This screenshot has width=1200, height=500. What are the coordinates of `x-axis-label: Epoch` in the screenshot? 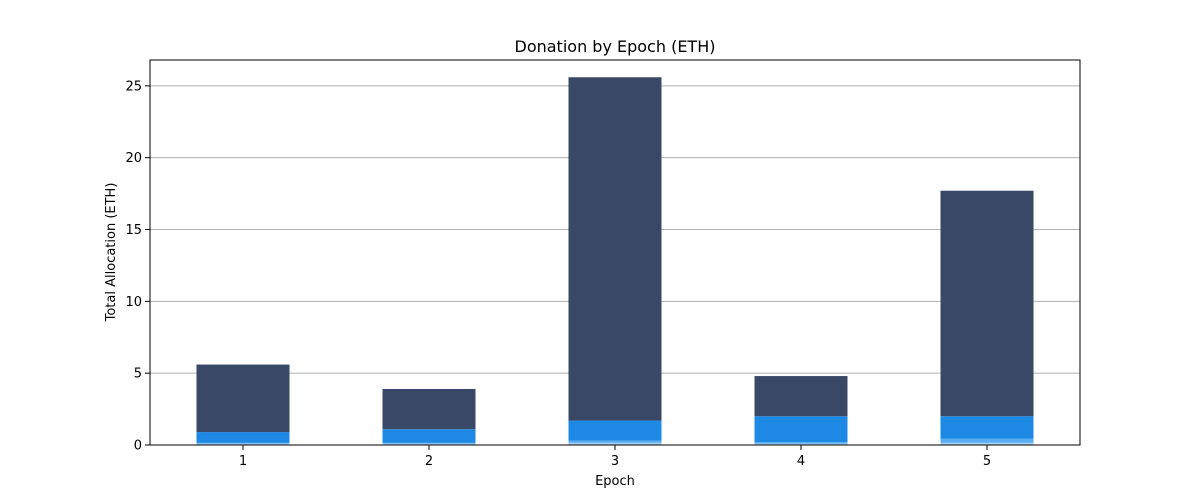 It's located at (615, 481).